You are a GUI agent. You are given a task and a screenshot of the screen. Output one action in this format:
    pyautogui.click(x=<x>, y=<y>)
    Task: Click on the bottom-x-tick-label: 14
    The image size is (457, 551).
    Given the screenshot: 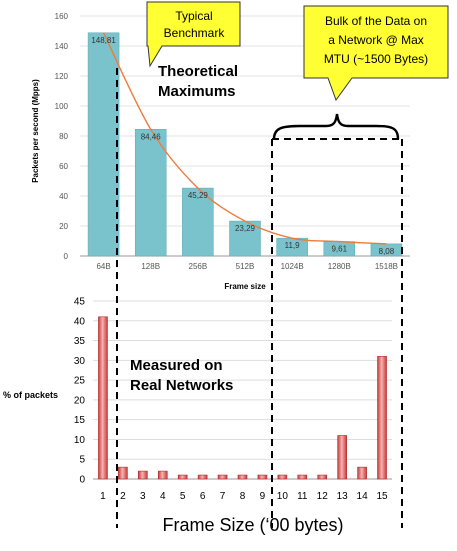 What is the action you would take?
    pyautogui.click(x=363, y=496)
    